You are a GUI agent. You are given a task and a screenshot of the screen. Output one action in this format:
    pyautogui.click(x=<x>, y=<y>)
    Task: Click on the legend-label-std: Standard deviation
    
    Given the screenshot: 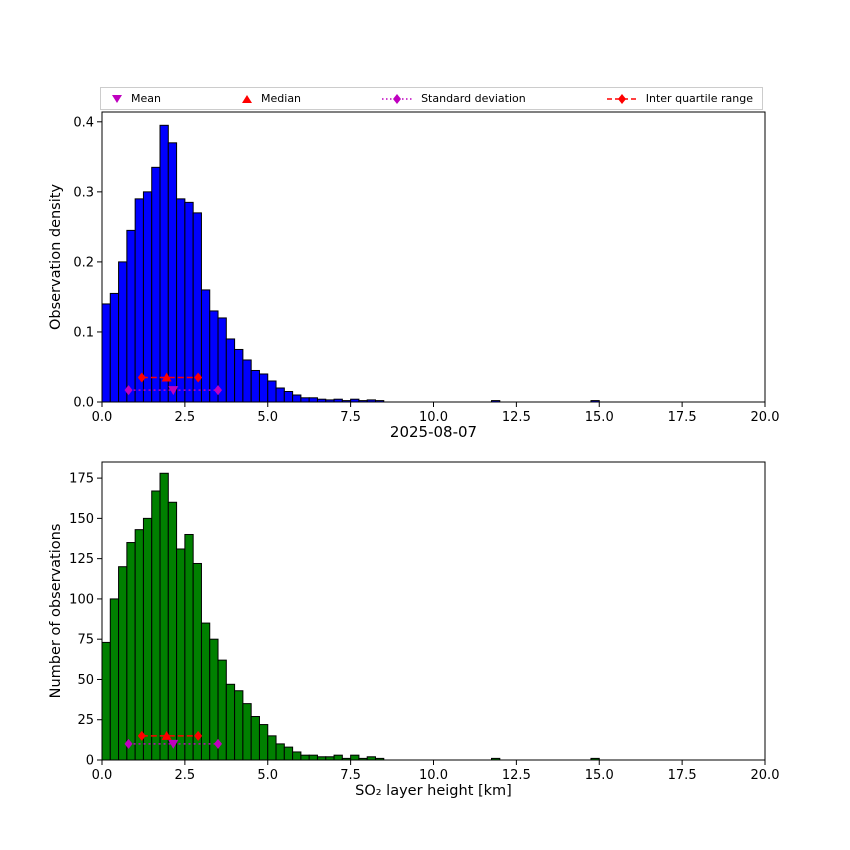 What is the action you would take?
    pyautogui.click(x=473, y=98)
    